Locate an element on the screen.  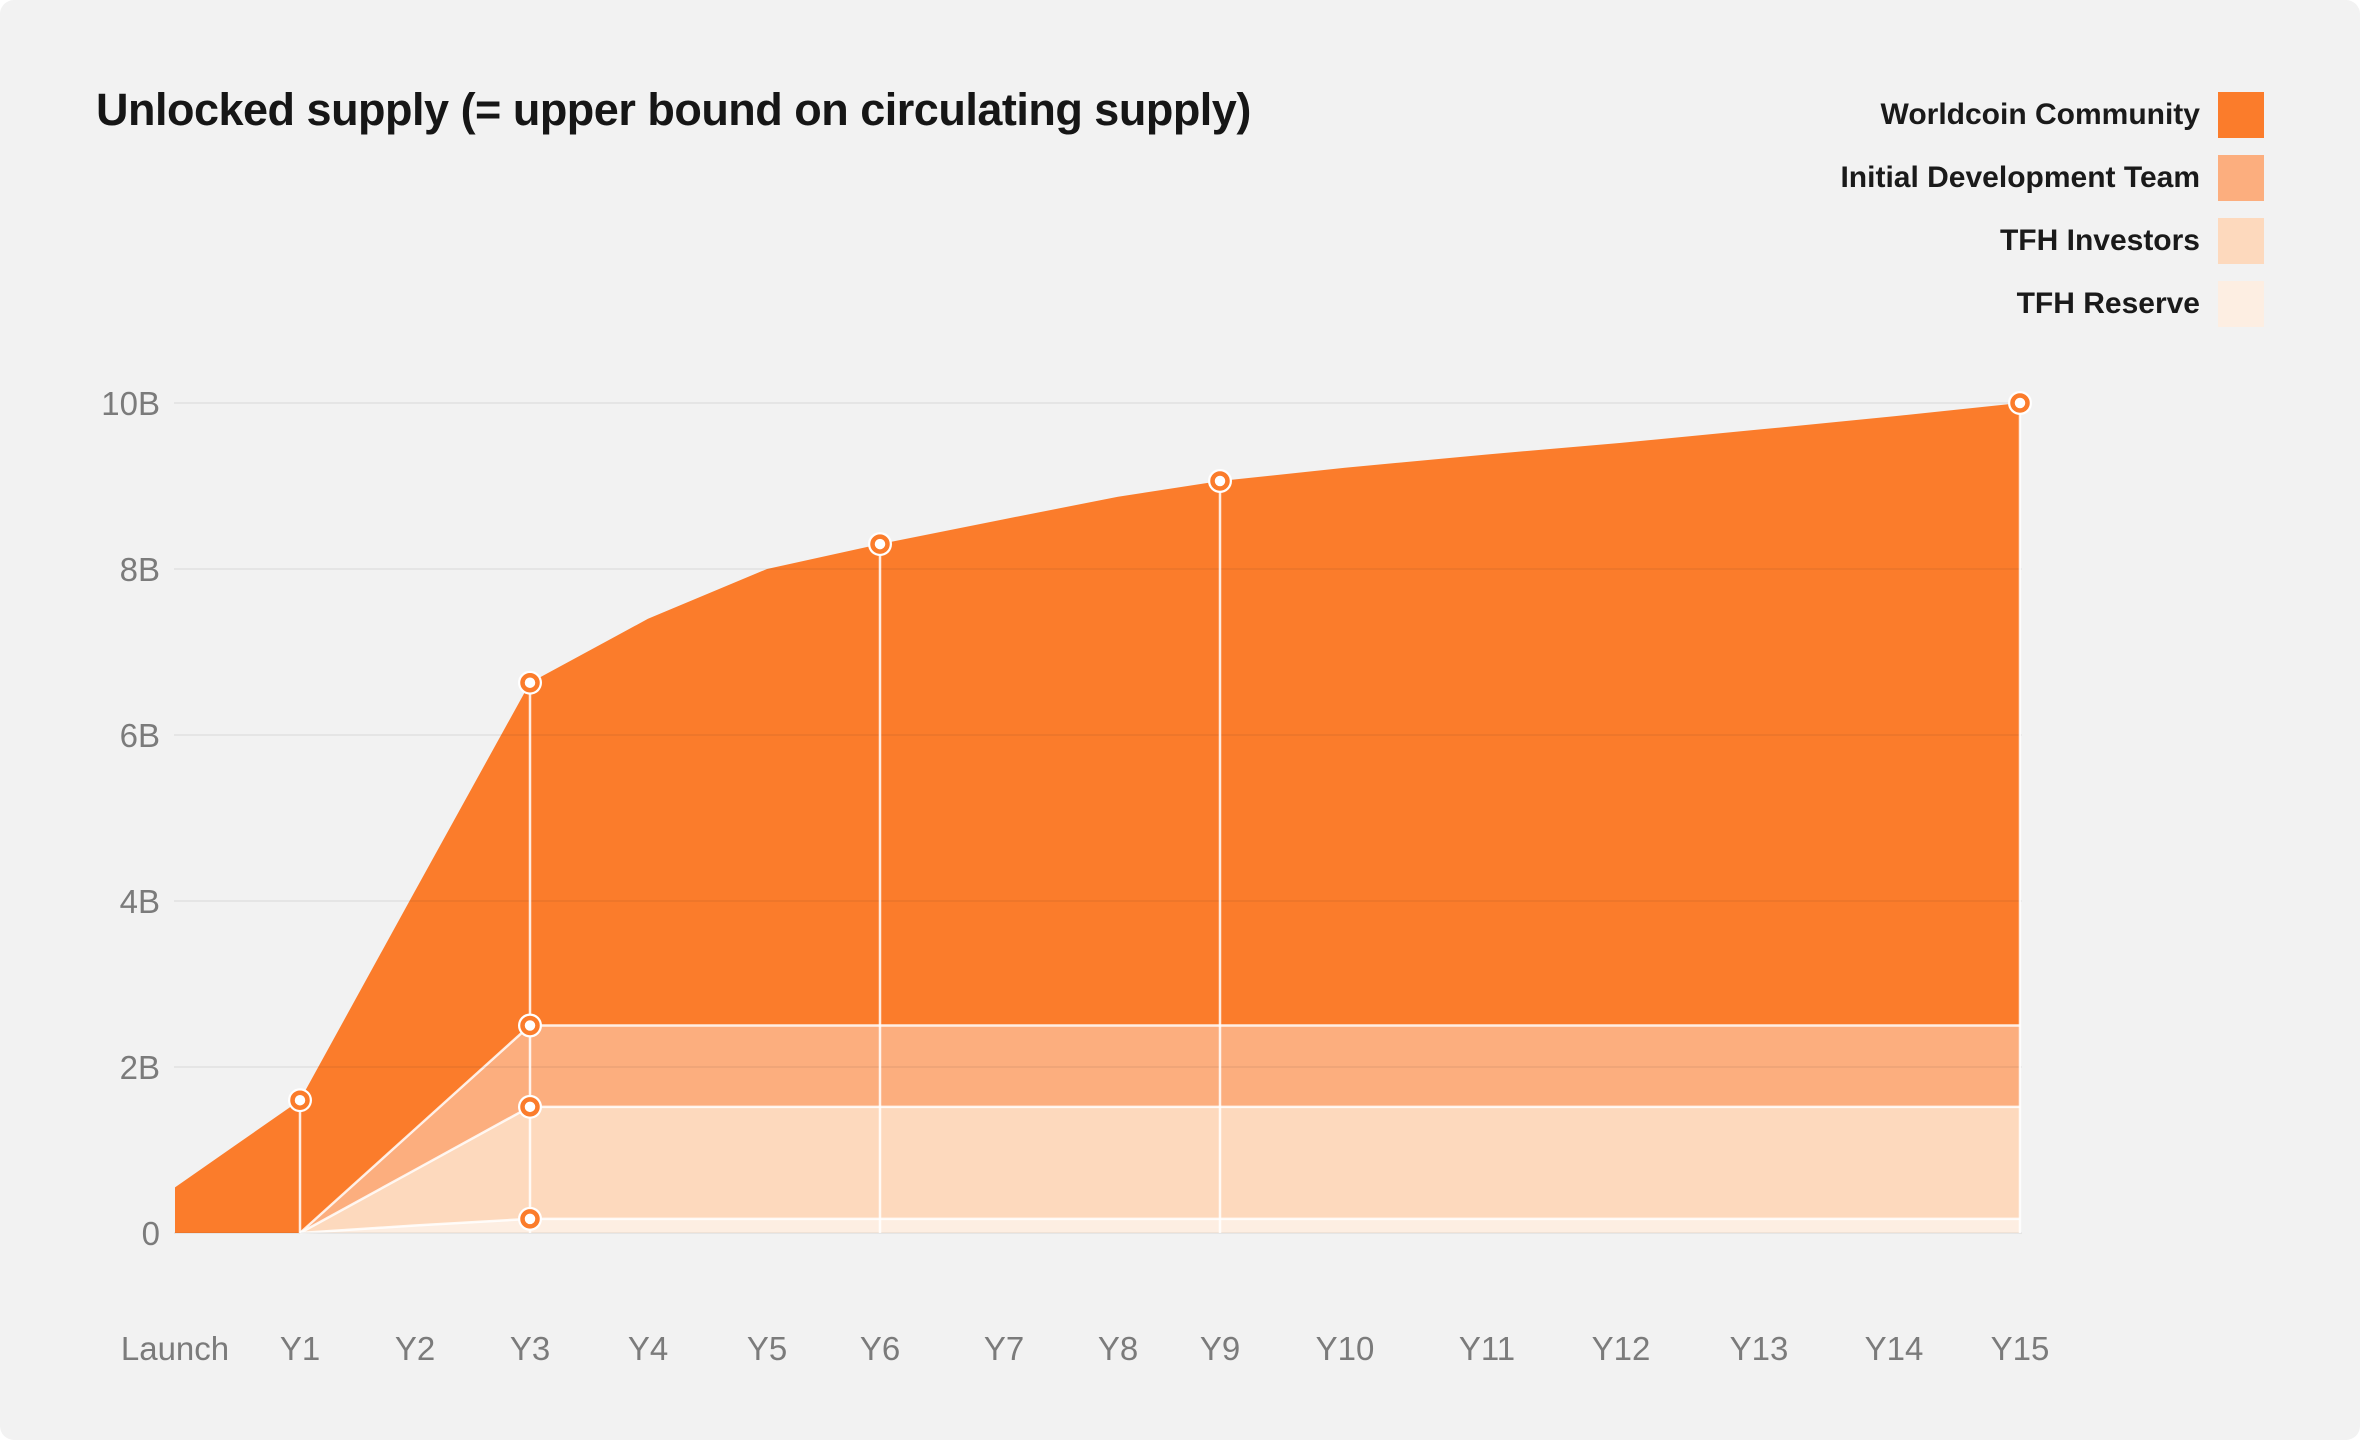
x-tick-label-y2: Y2 is located at coordinates (415, 1348).